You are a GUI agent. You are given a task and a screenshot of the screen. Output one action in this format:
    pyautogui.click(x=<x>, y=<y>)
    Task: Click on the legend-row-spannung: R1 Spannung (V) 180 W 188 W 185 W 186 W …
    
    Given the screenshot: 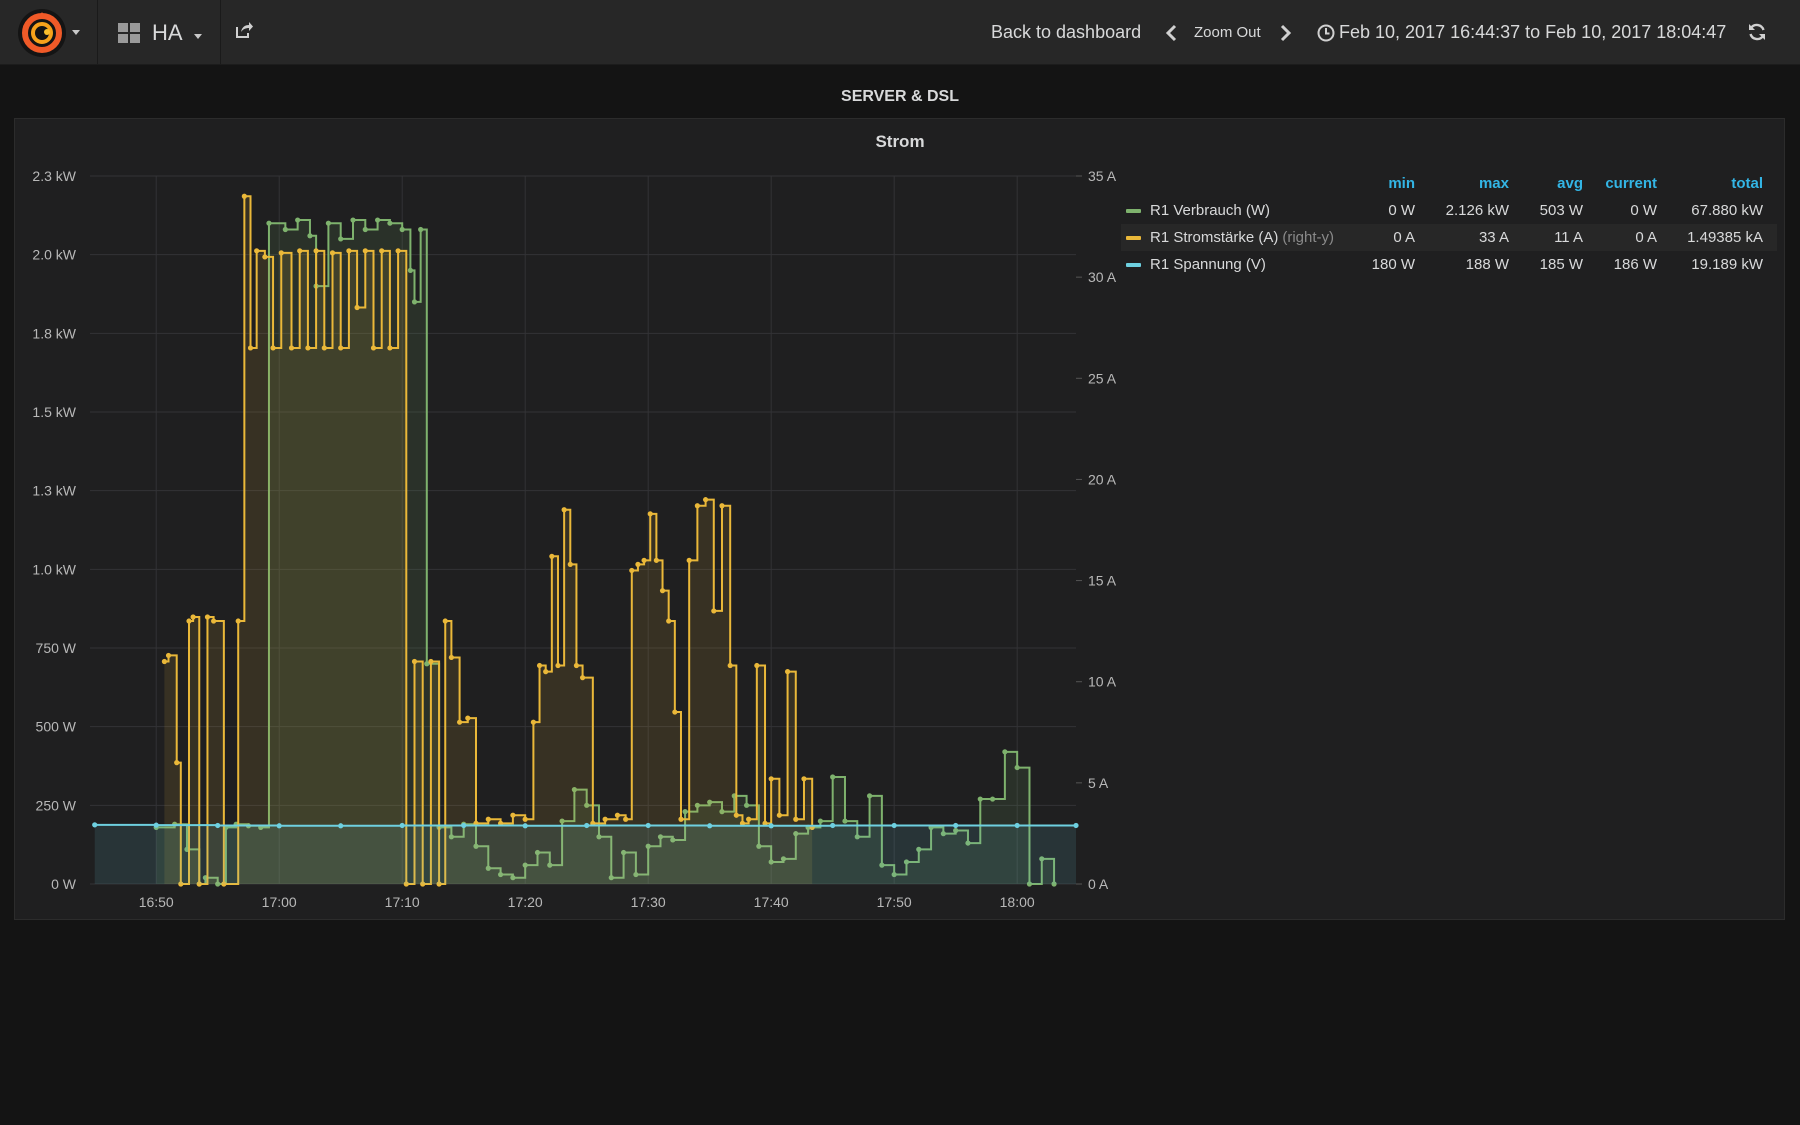 What is the action you would take?
    pyautogui.click(x=1449, y=264)
    